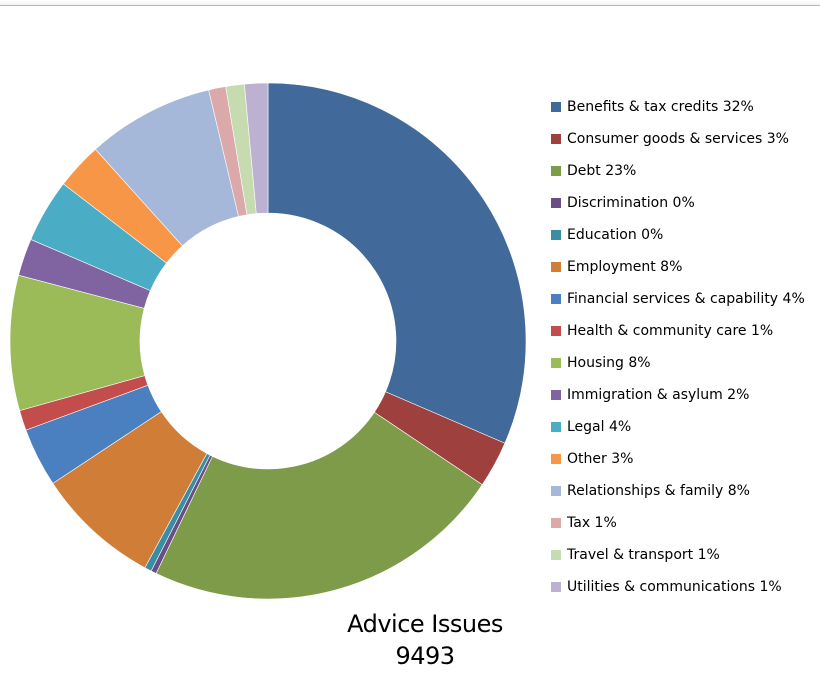 This screenshot has width=820, height=675. Describe the element at coordinates (683, 459) in the screenshot. I see `legend-item: Other 3%` at that location.